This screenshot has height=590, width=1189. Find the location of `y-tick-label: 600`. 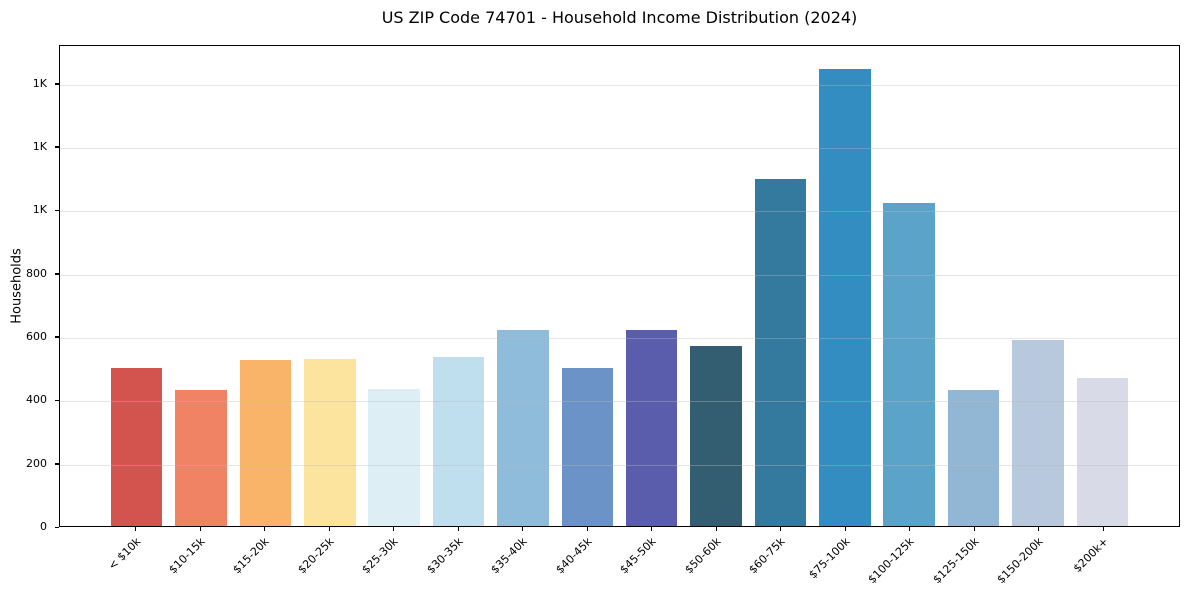

y-tick-label: 600 is located at coordinates (36, 336).